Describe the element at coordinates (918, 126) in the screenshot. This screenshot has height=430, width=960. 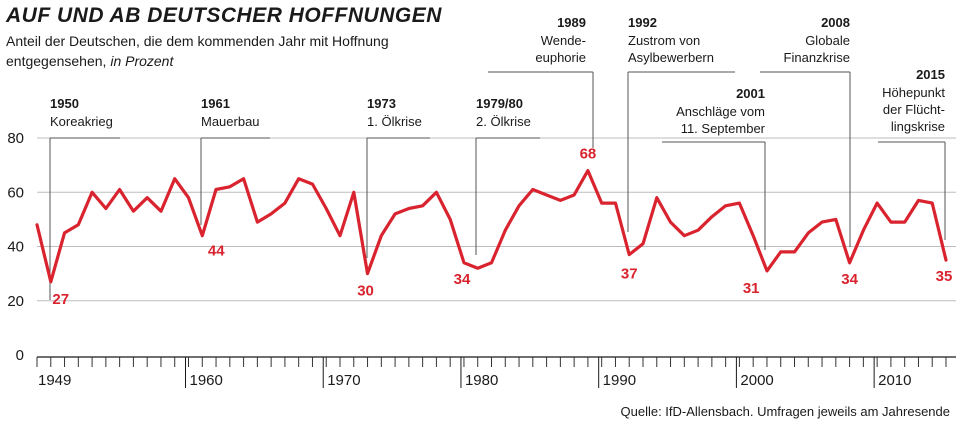
I see `annotation-text-8-2: lingskrise` at that location.